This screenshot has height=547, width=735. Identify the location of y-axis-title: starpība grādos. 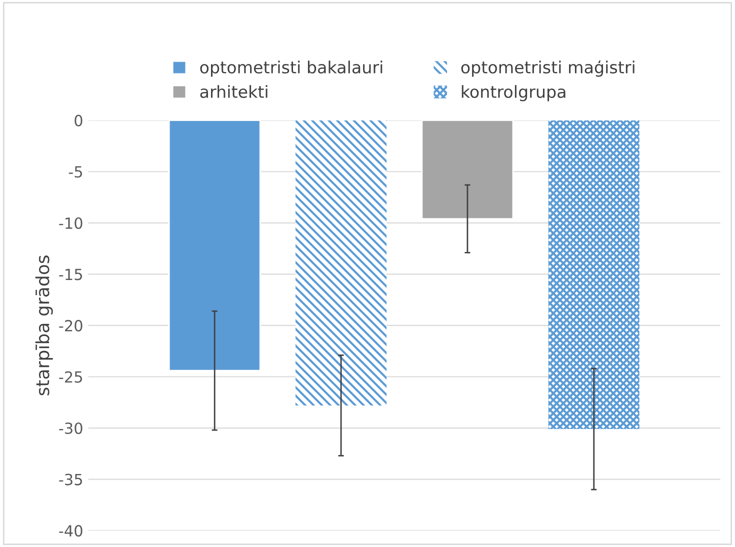
(44, 326).